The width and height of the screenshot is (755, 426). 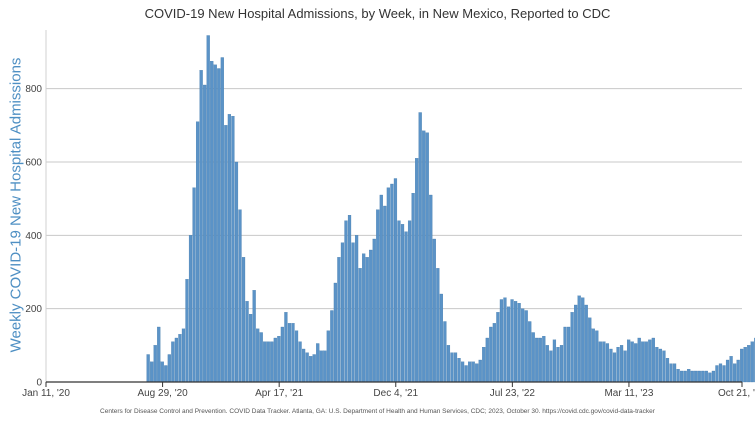 I want to click on y-tick-label: 800, so click(x=33, y=89).